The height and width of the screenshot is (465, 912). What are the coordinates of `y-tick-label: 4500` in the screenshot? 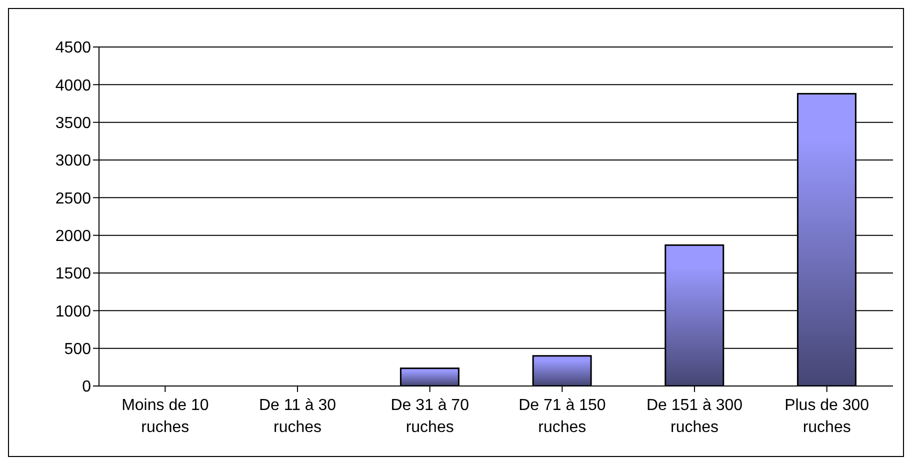 It's located at (73, 48).